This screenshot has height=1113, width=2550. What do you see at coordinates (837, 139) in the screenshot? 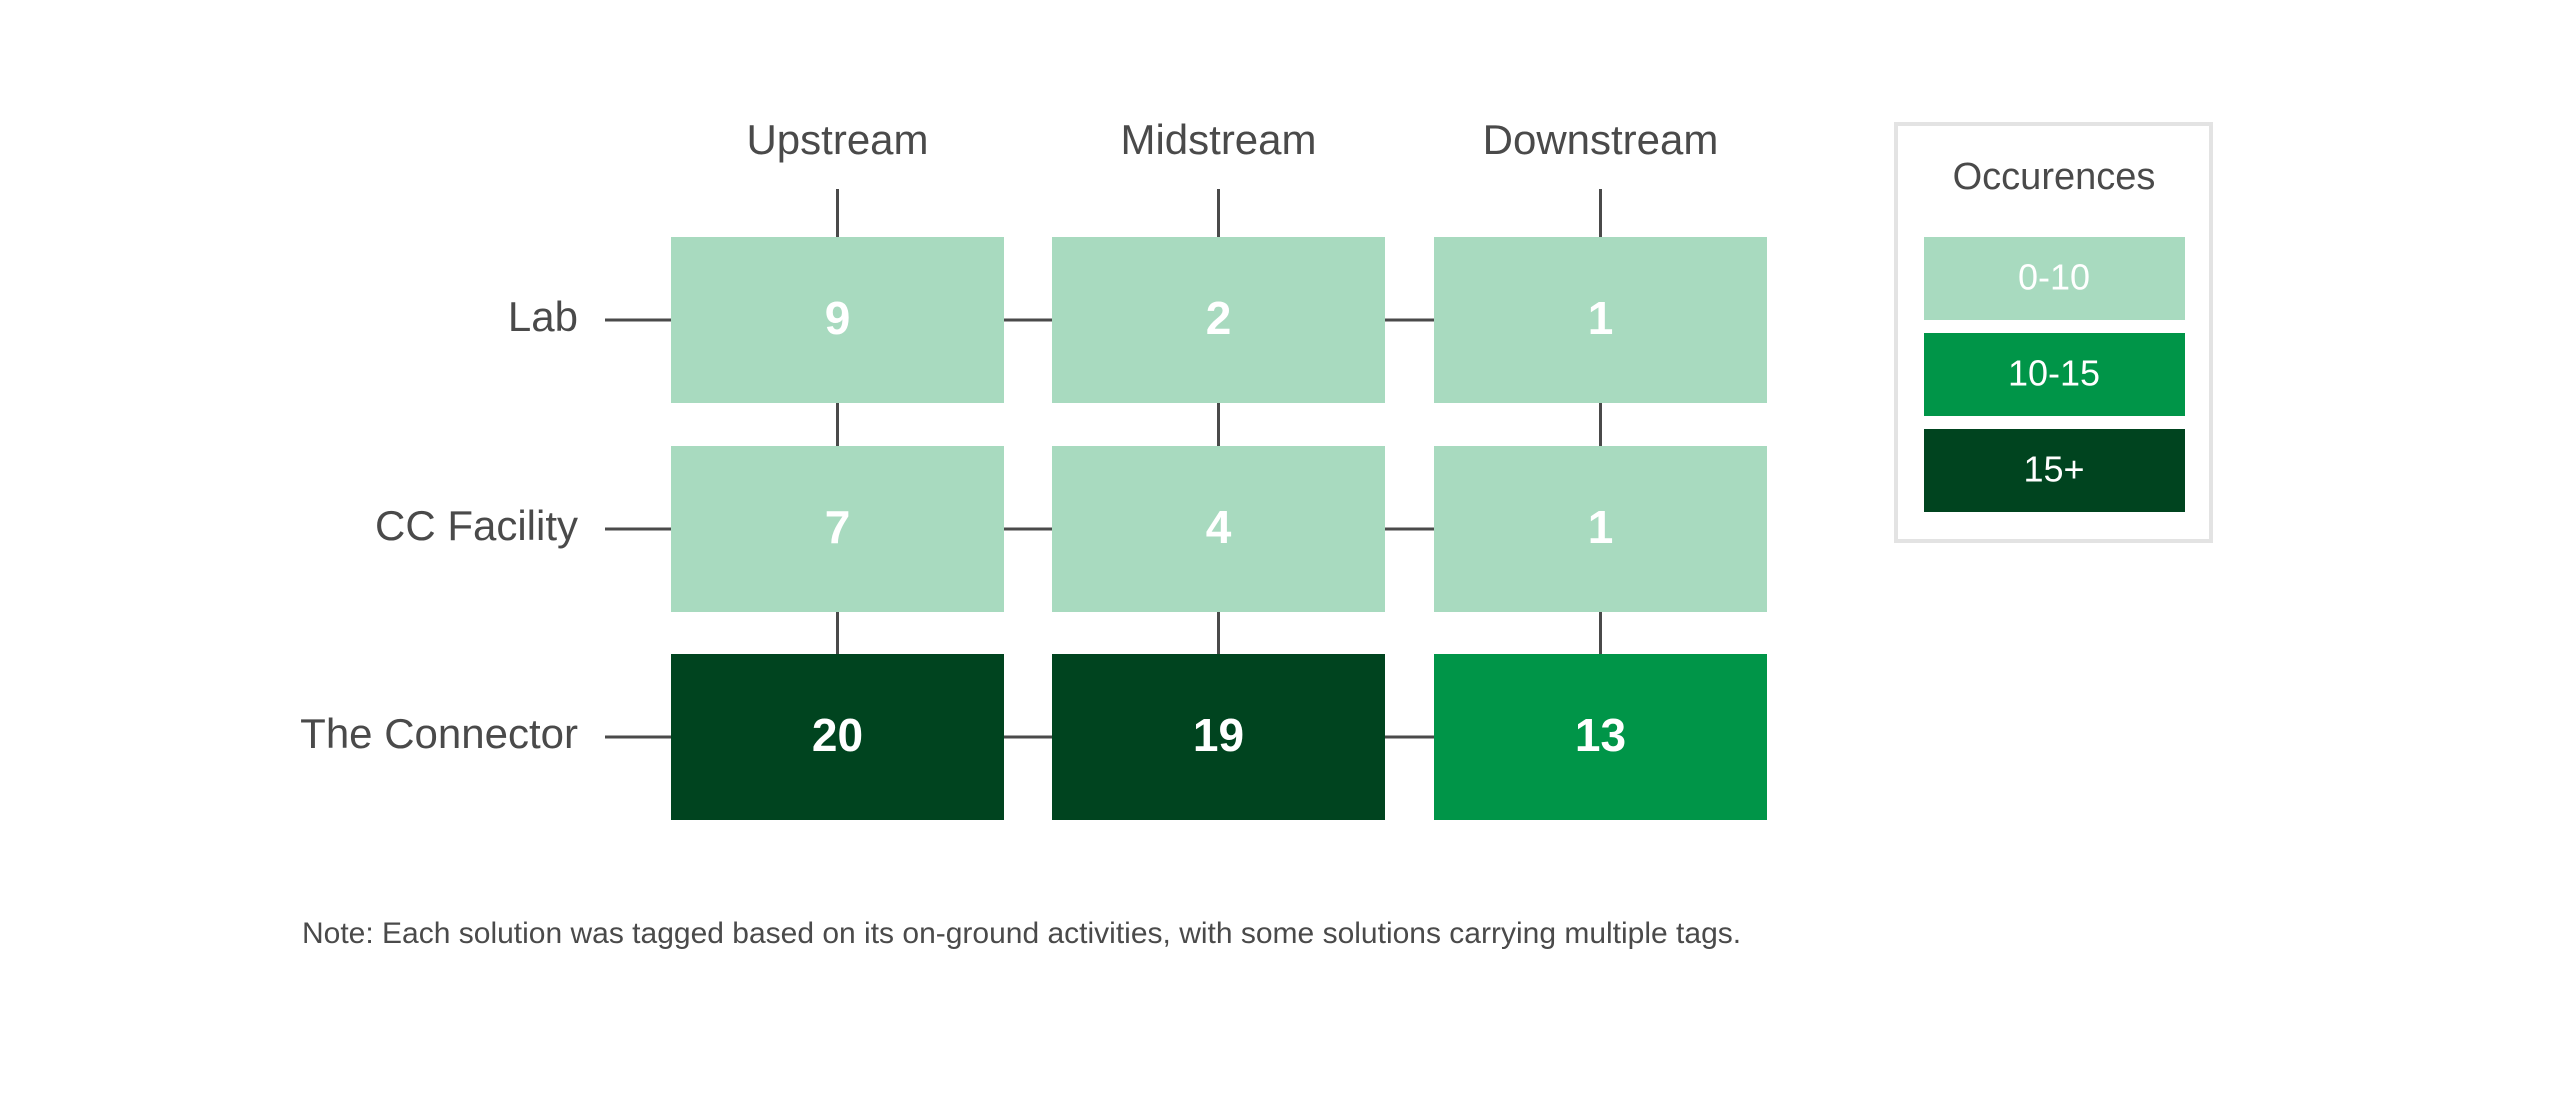
I see `column-label: Upstream` at bounding box center [837, 139].